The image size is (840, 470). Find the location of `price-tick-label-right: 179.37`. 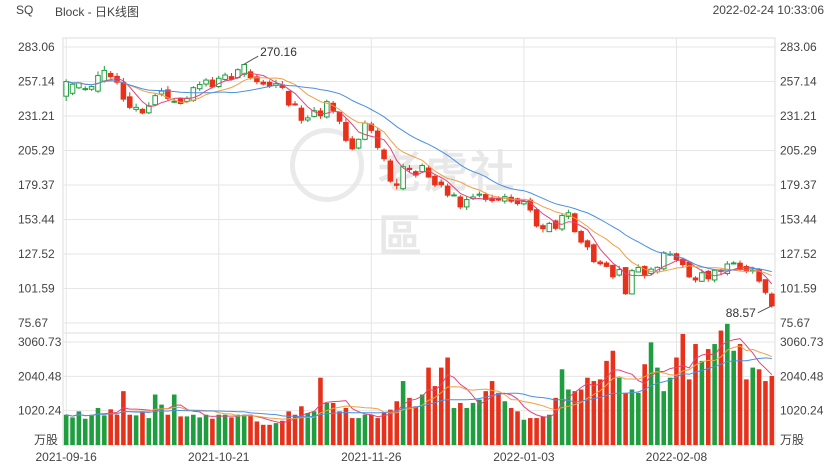

price-tick-label-right: 179.37 is located at coordinates (798, 185).